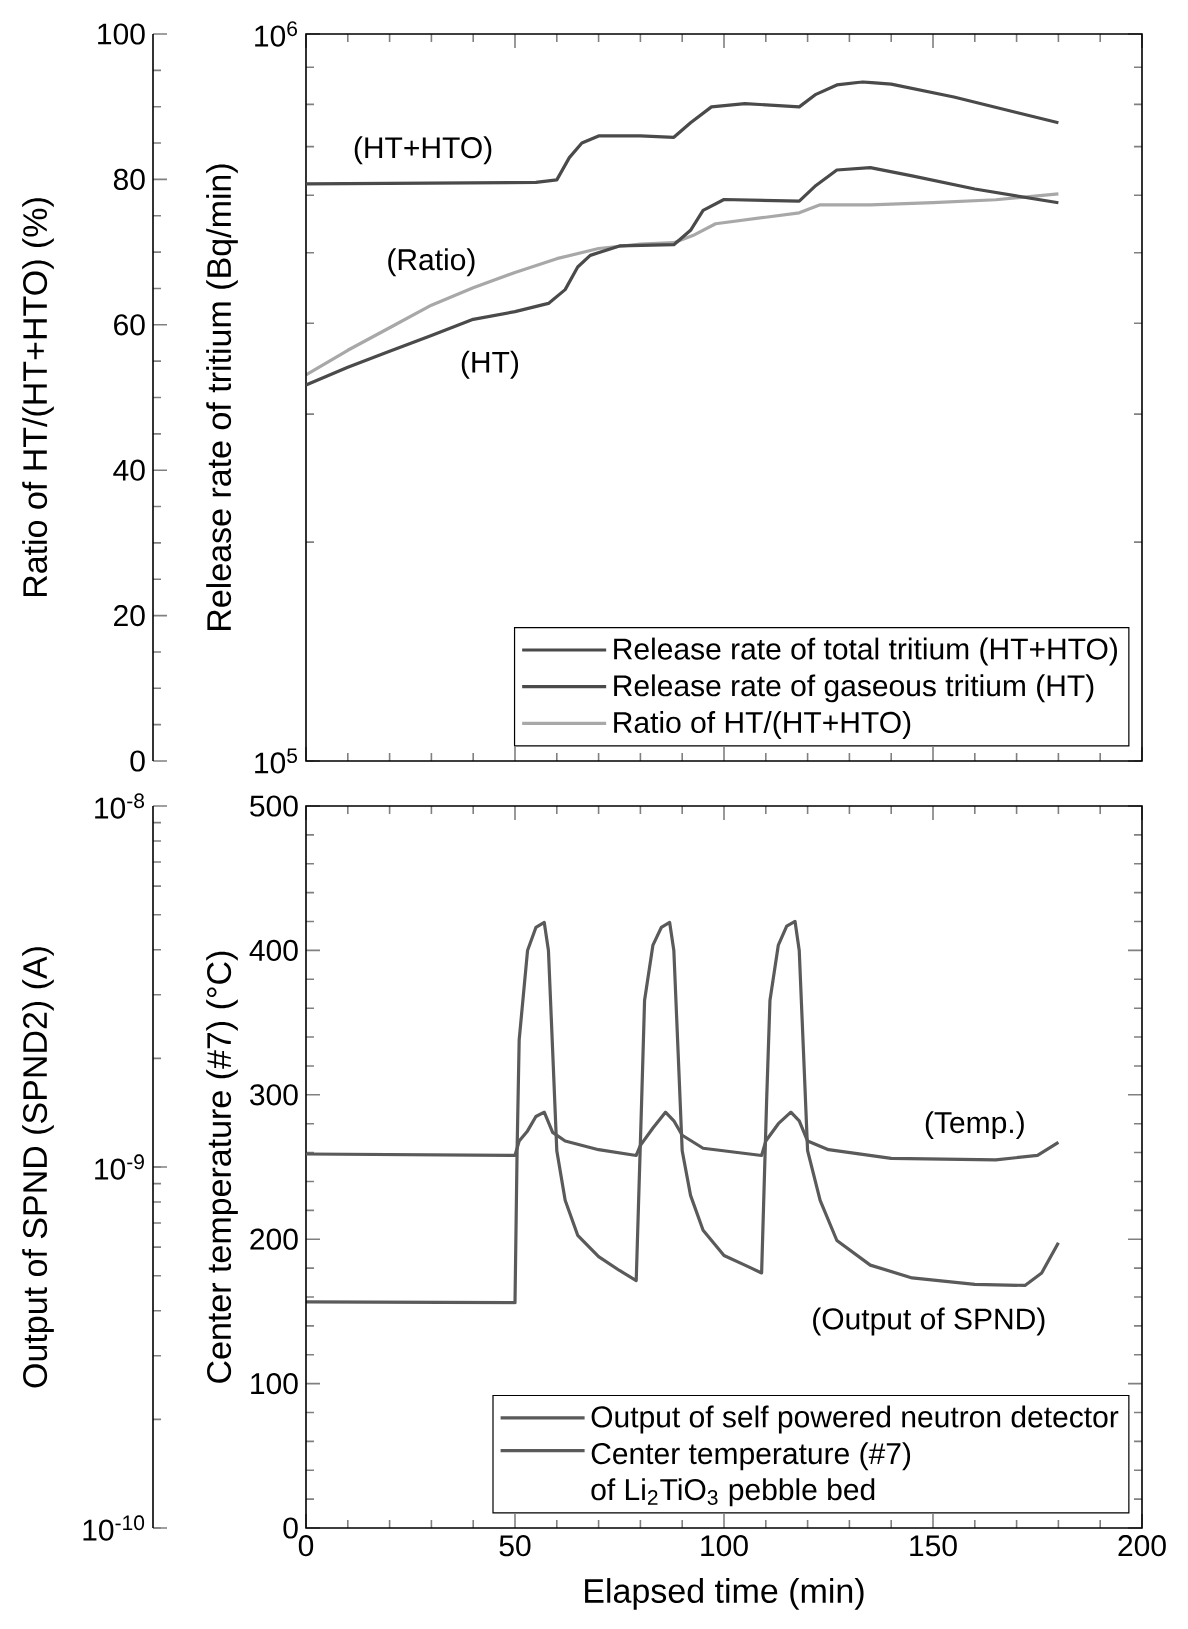 This screenshot has height=1629, width=1188. Describe the element at coordinates (276, 34) in the screenshot. I see `y2-tick-label: 10$^{6}$` at that location.